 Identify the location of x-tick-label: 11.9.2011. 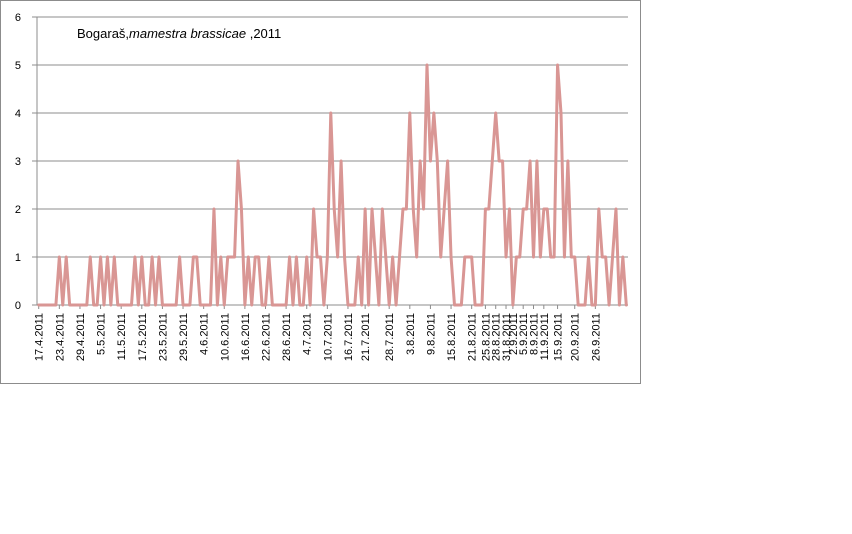
(545, 336).